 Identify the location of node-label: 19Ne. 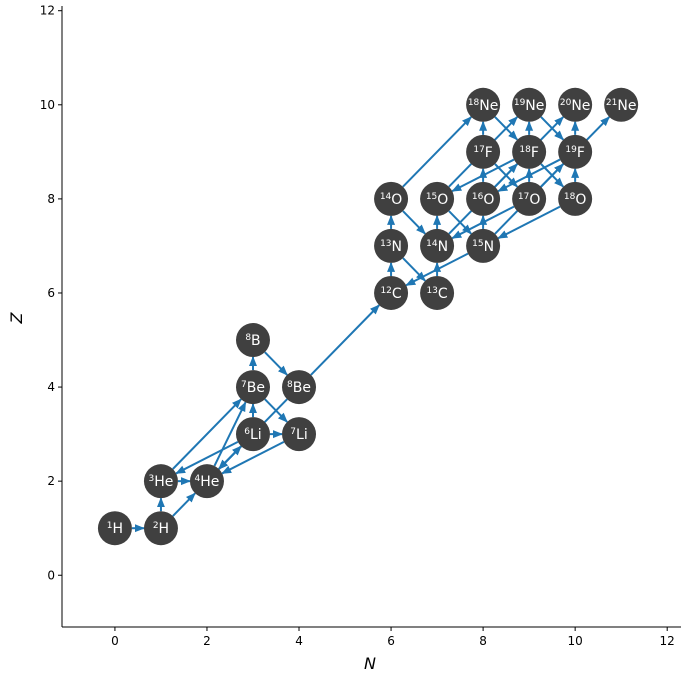
(529, 106).